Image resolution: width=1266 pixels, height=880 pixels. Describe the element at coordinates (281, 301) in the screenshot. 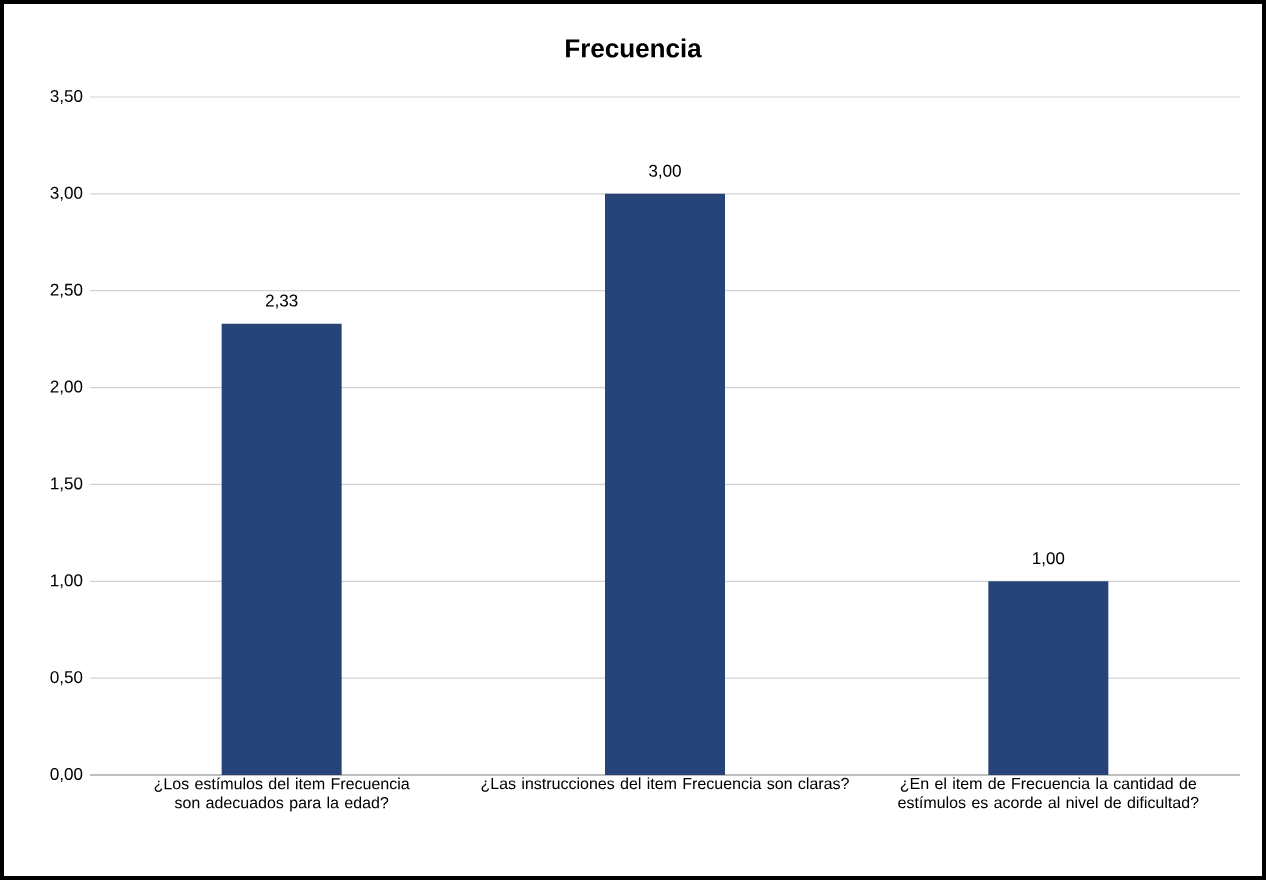

I see `data-label: 2,33` at that location.